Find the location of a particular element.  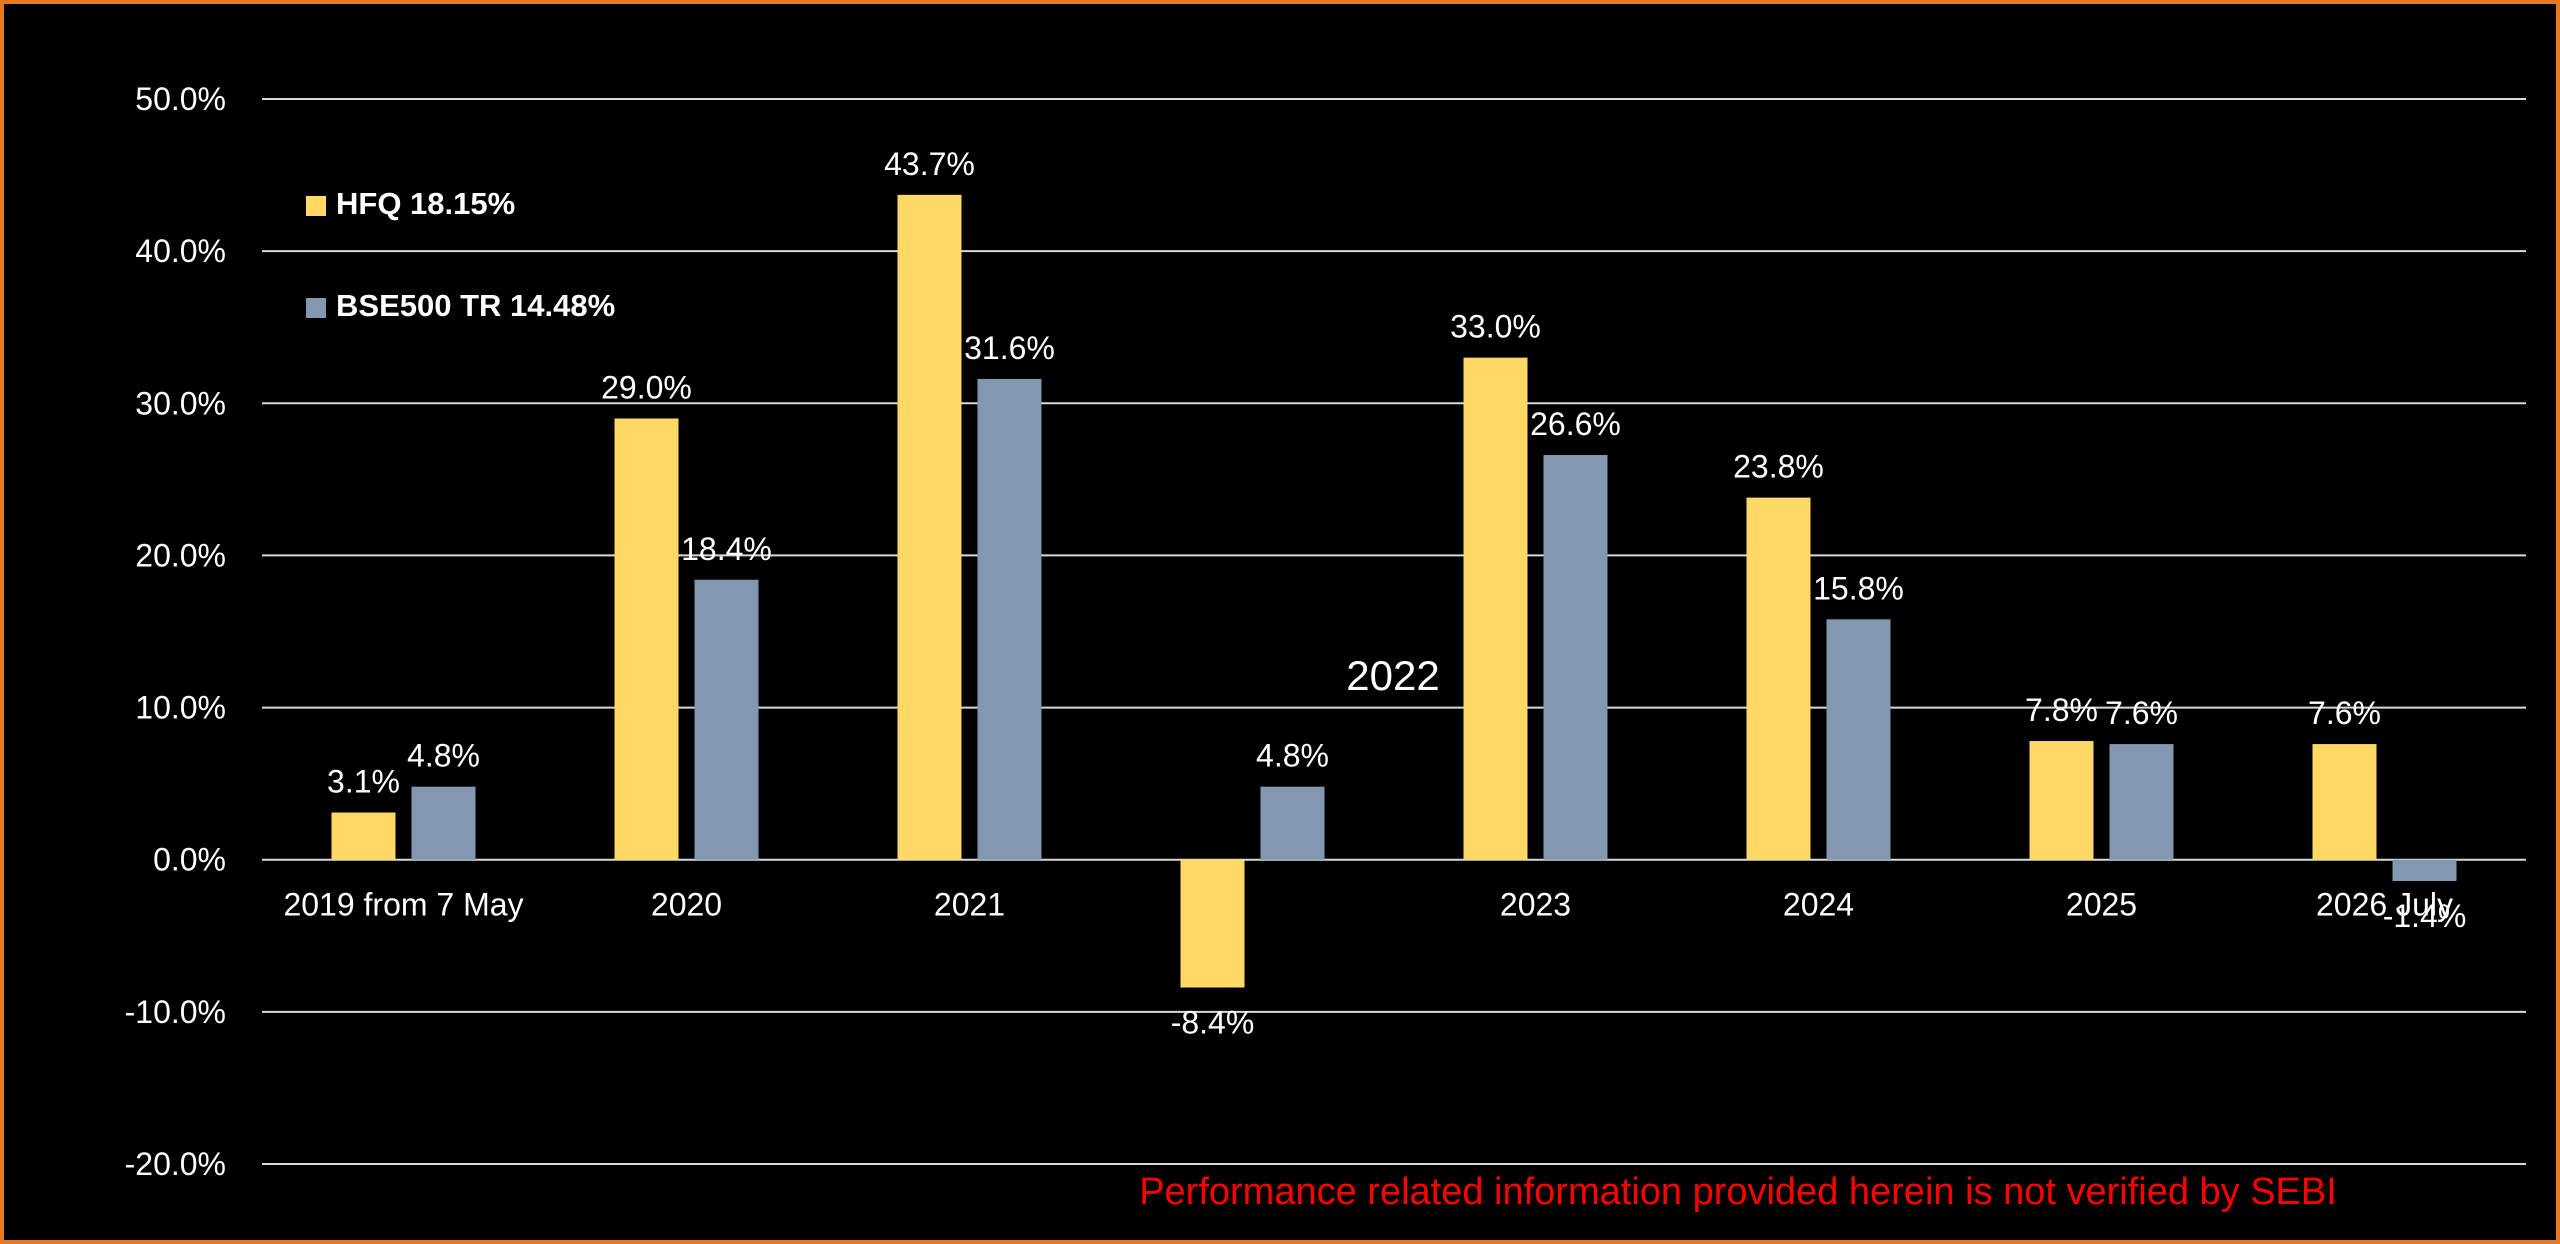

legend-label-bse500: BSE500 TR 14.48% is located at coordinates (475, 305).